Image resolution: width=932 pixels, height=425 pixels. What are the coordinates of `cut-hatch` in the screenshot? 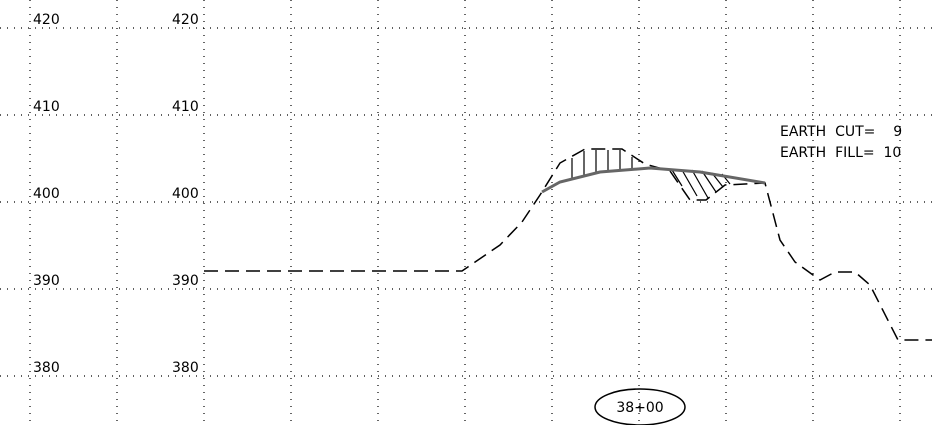 It's located at (602, 165).